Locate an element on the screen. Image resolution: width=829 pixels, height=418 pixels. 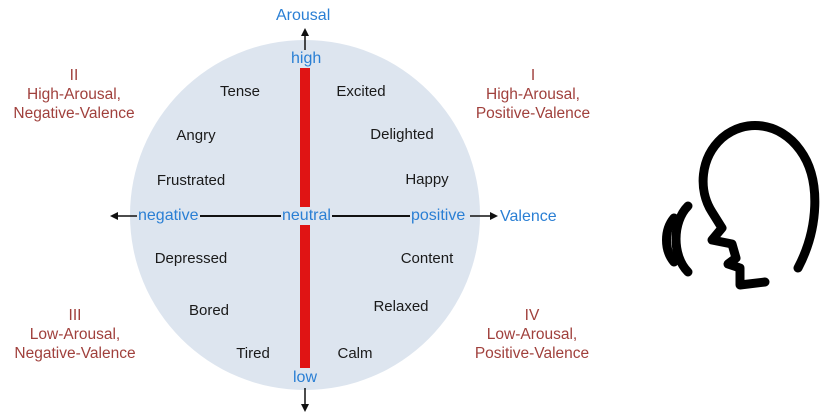
quadrant-3-line1: Low-Arousal, is located at coordinates (75, 334).